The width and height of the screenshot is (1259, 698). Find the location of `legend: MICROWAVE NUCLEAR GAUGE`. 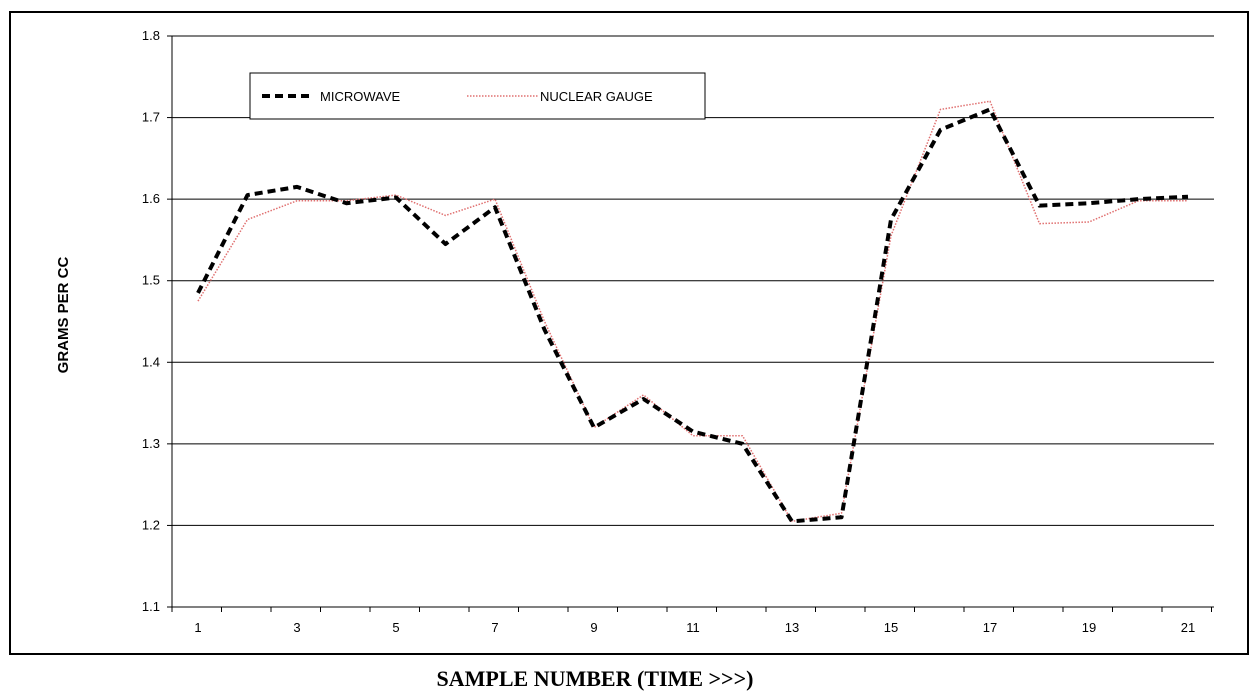

legend: MICROWAVE NUCLEAR GAUGE is located at coordinates (477, 96).